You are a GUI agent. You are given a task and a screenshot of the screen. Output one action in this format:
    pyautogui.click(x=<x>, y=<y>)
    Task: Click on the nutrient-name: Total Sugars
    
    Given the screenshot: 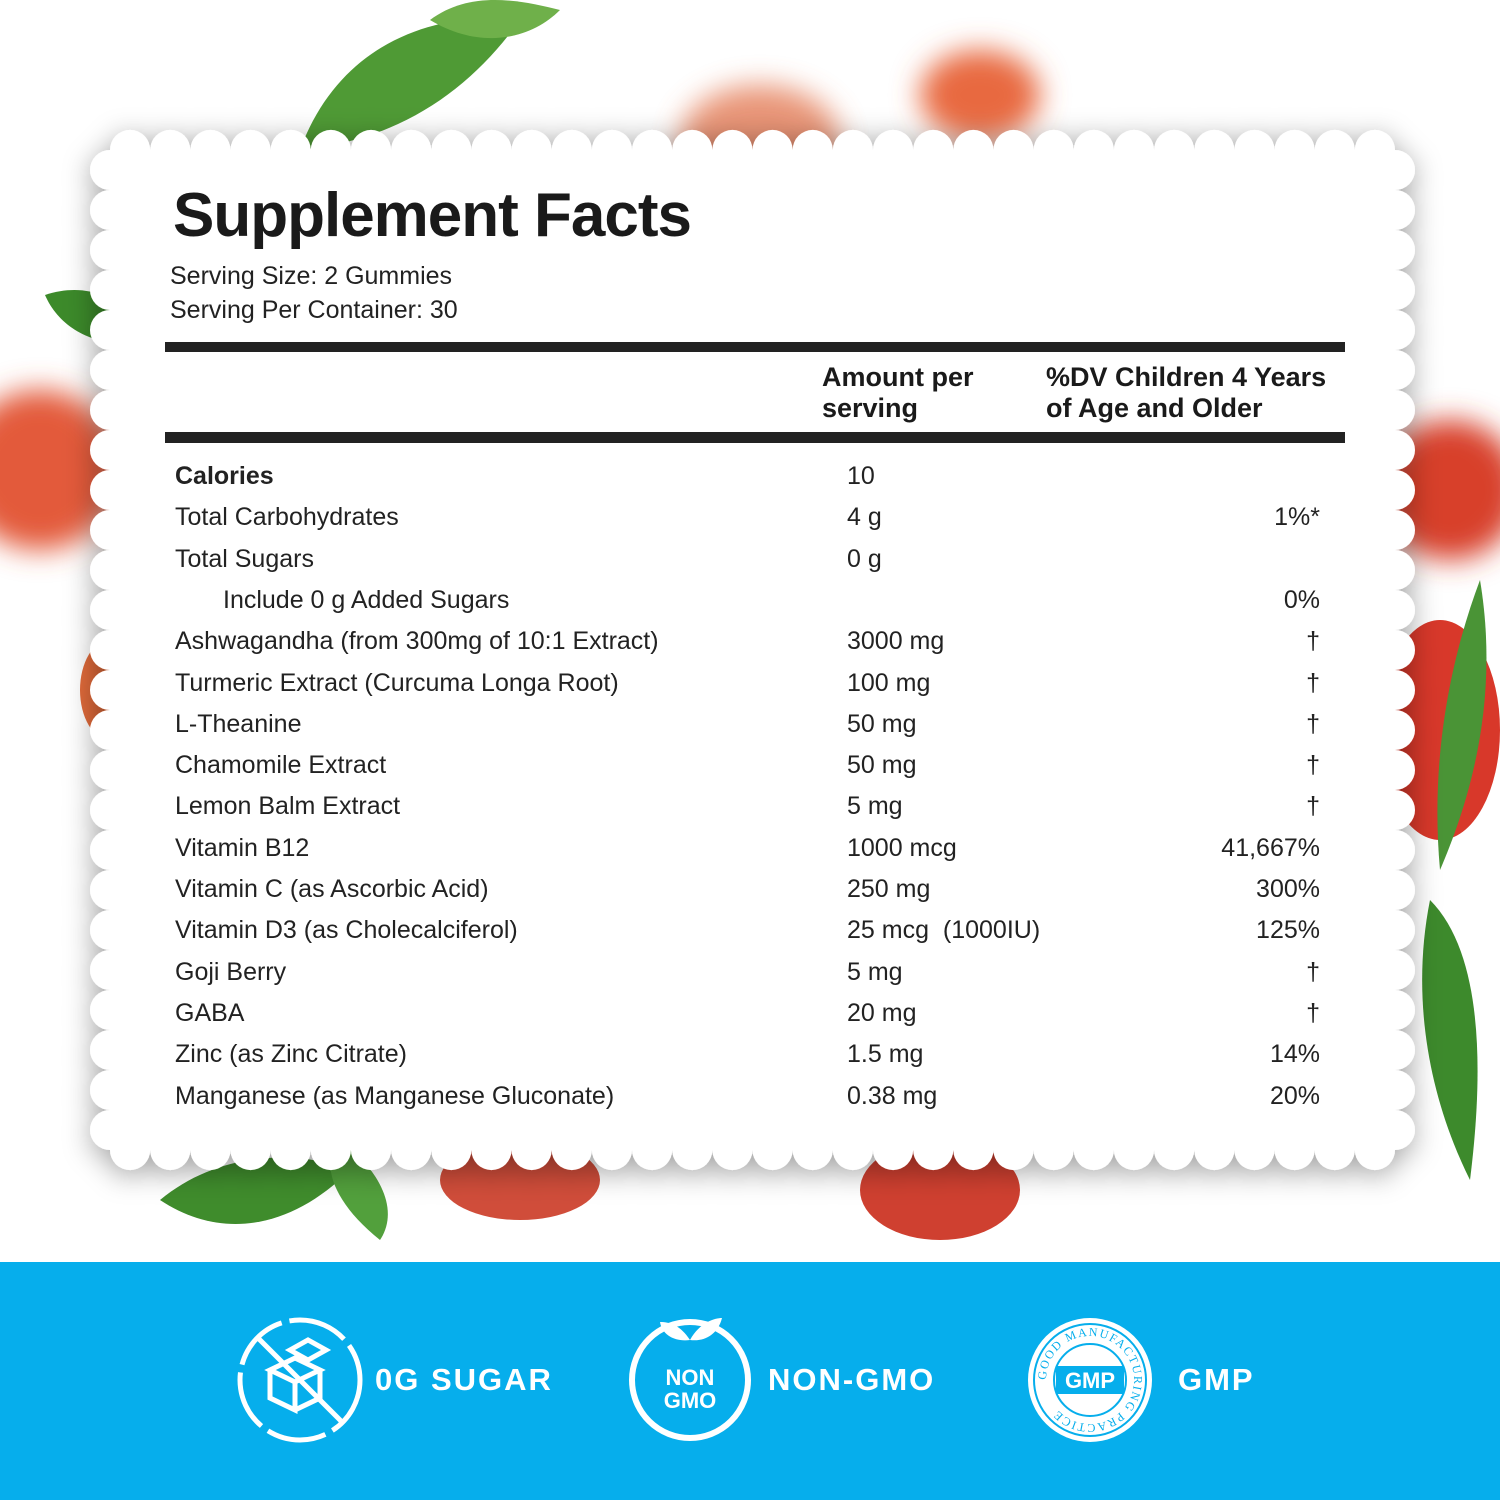 What is the action you would take?
    pyautogui.click(x=244, y=558)
    